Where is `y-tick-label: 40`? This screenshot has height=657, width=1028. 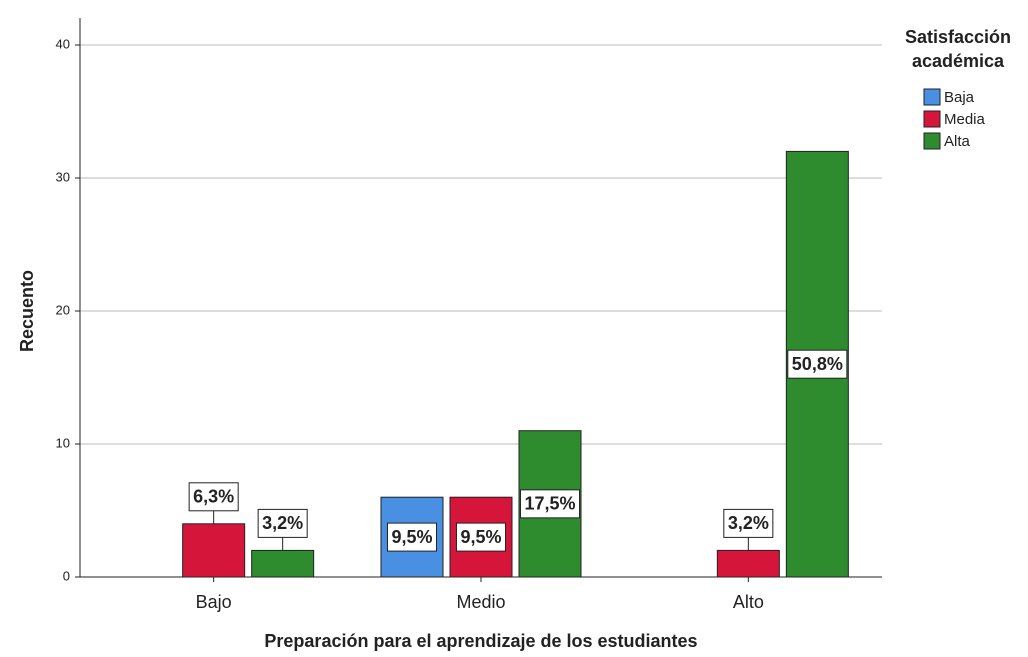 y-tick-label: 40 is located at coordinates (63, 43).